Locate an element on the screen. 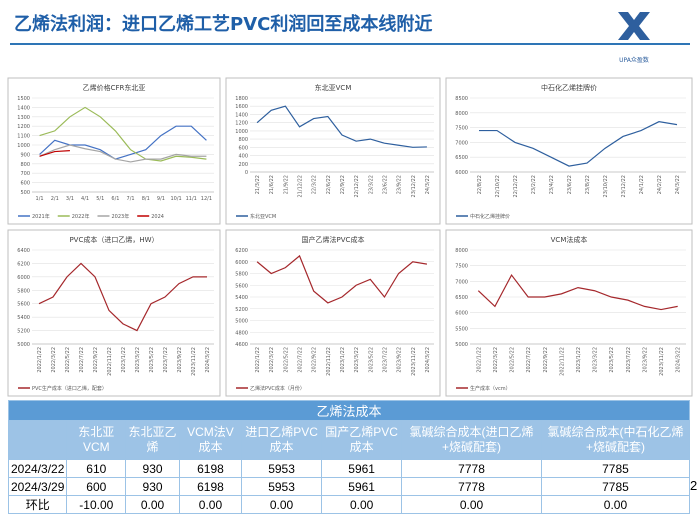 This screenshot has height=525, width=700. y-tick-label: 0 is located at coordinates (246, 173).